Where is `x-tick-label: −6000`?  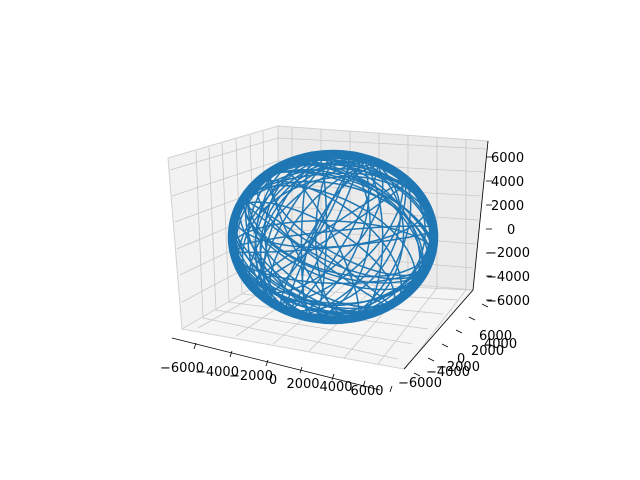
x-tick-label: −6000 is located at coordinates (182, 368).